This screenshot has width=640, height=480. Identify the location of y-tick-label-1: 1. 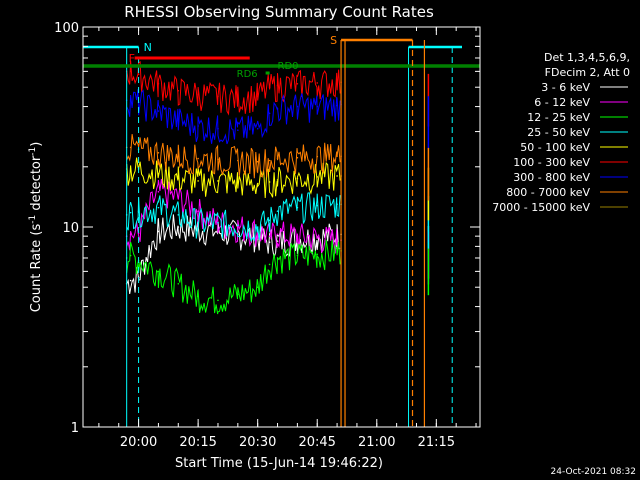
(75, 428).